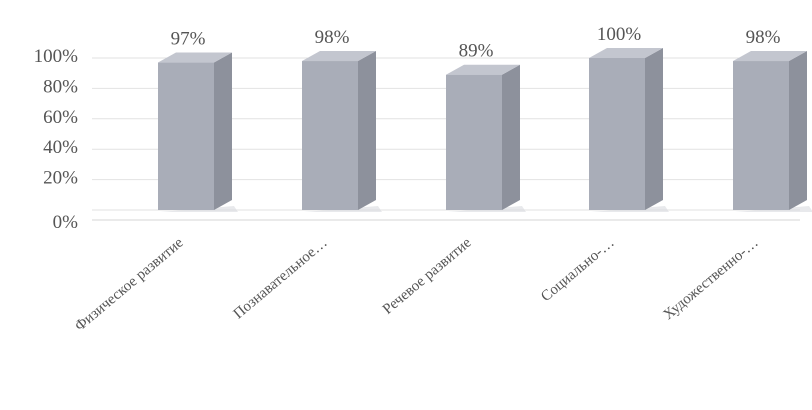  What do you see at coordinates (188, 39) in the screenshot?
I see `data-label: 97%` at bounding box center [188, 39].